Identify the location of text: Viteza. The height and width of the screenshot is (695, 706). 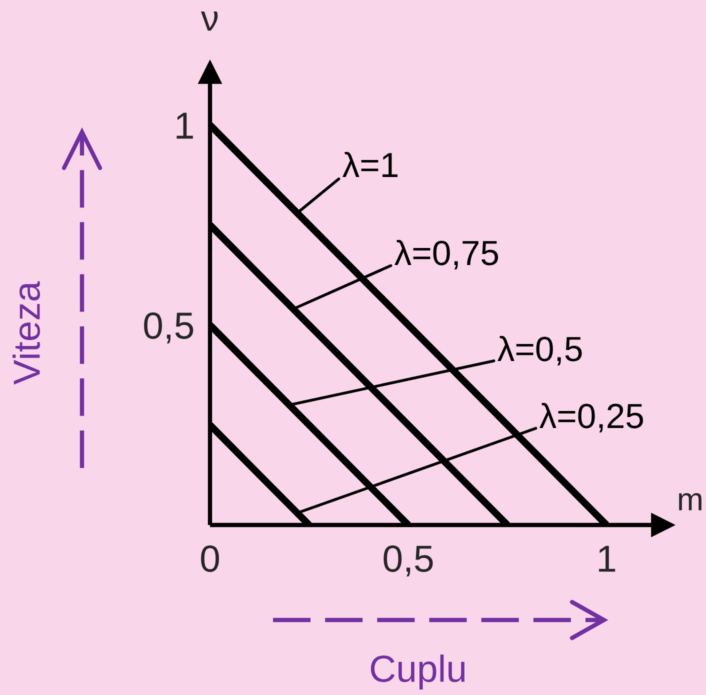
(26, 333).